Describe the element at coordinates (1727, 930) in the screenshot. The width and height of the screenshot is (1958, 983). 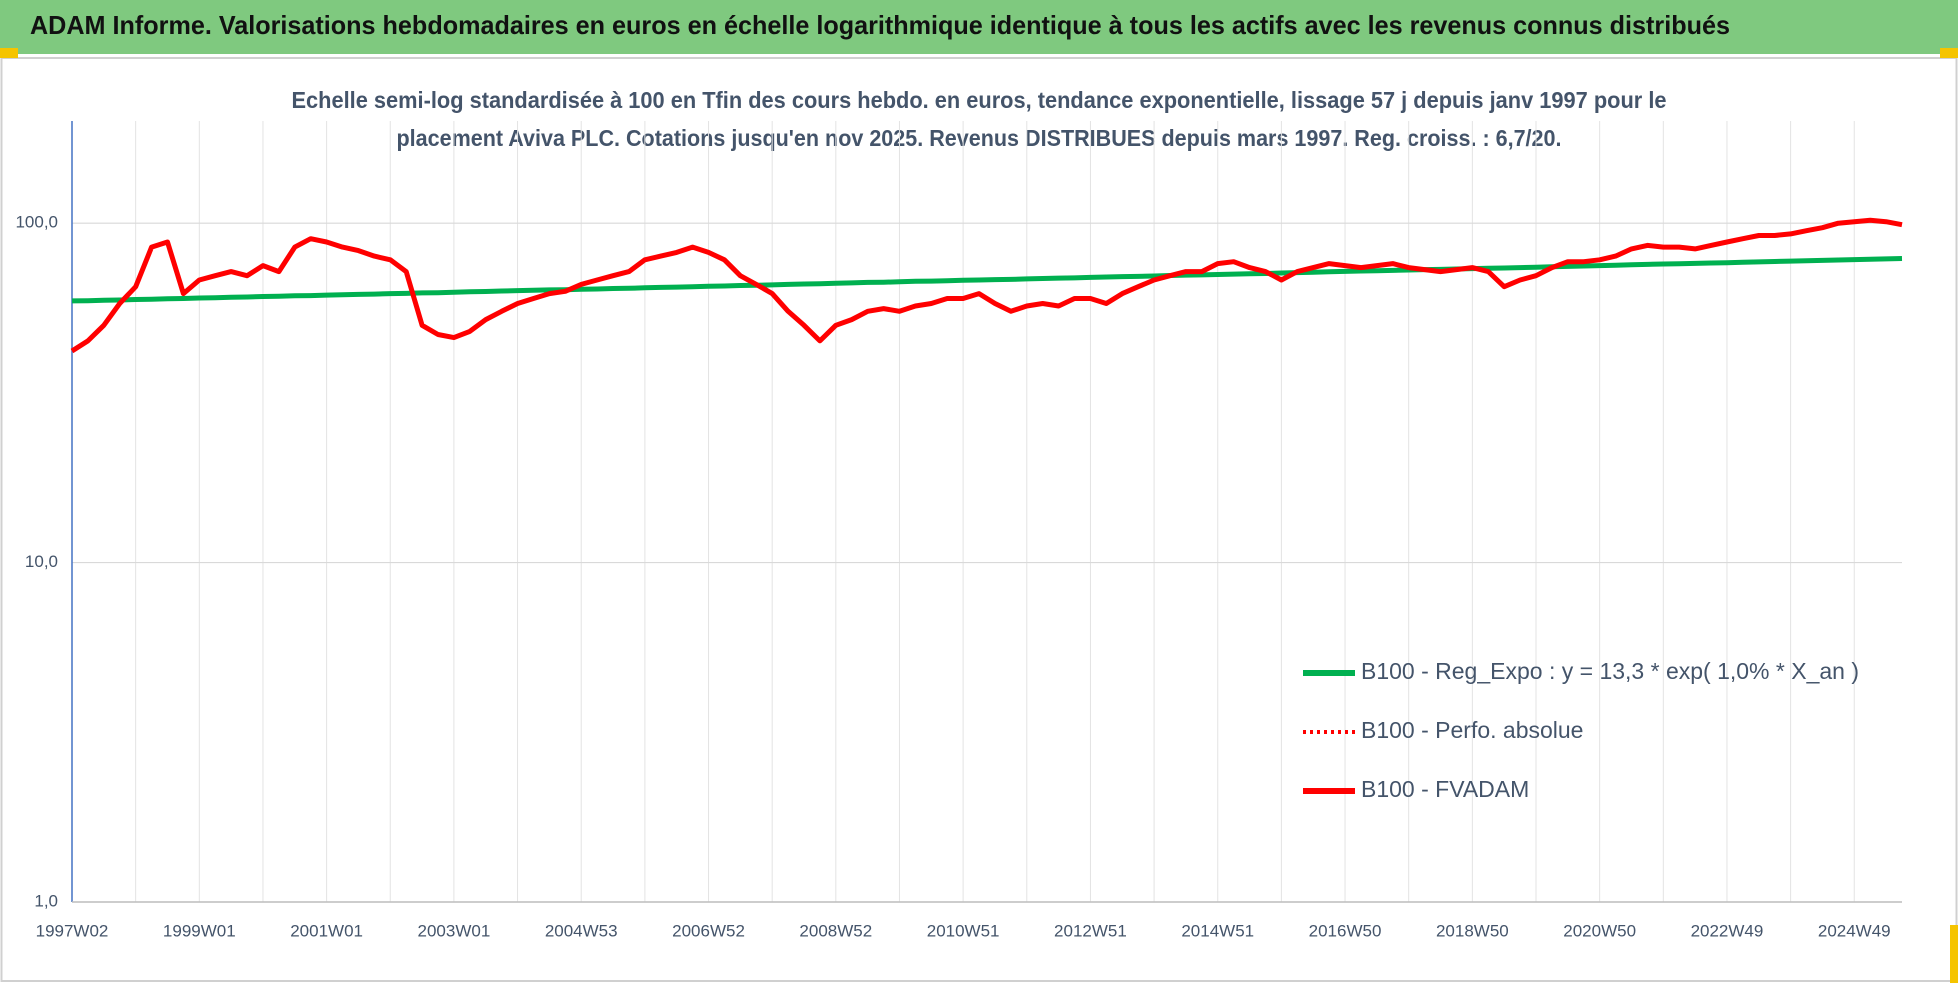
I see `x-tick-label: 2022W49` at that location.